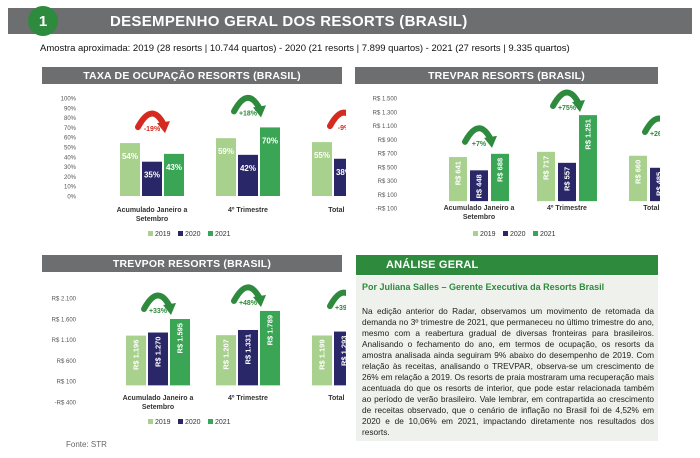  What do you see at coordinates (518, 234) in the screenshot?
I see `legend-label: 2020` at bounding box center [518, 234].